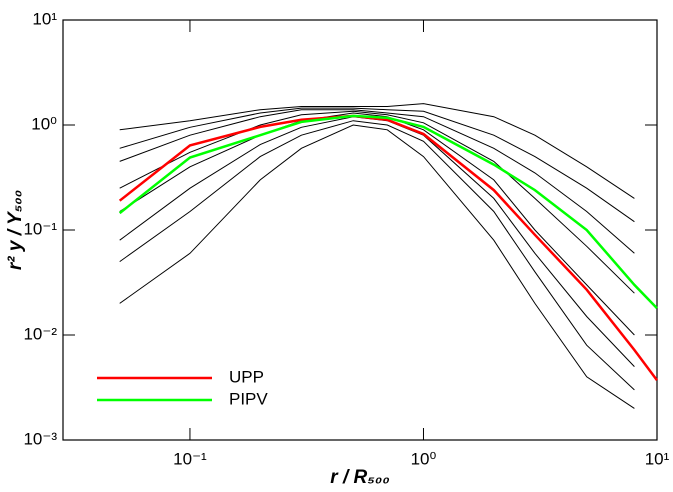 This screenshot has width=673, height=492. What do you see at coordinates (248, 398) in the screenshot?
I see `legend-label: PIPV` at bounding box center [248, 398].